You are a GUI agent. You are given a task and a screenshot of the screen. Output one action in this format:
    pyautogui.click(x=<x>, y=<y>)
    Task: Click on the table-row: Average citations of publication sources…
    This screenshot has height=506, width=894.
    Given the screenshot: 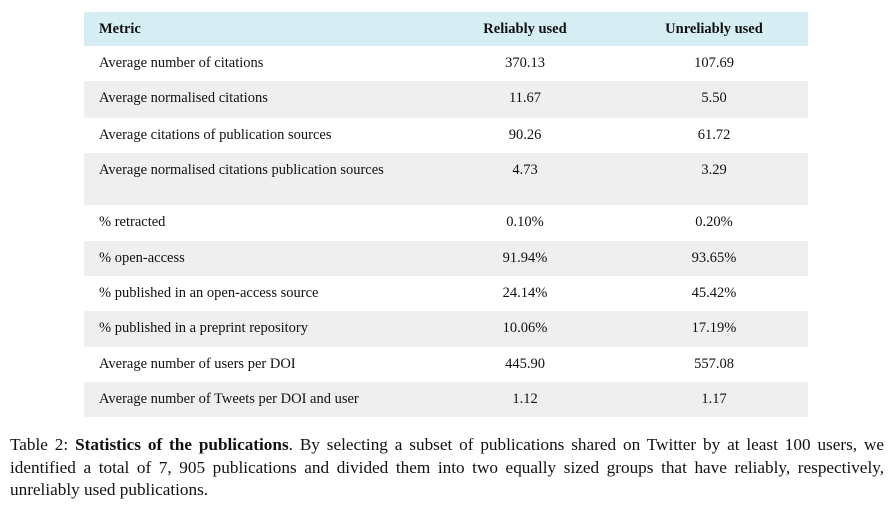 What is the action you would take?
    pyautogui.click(x=446, y=135)
    